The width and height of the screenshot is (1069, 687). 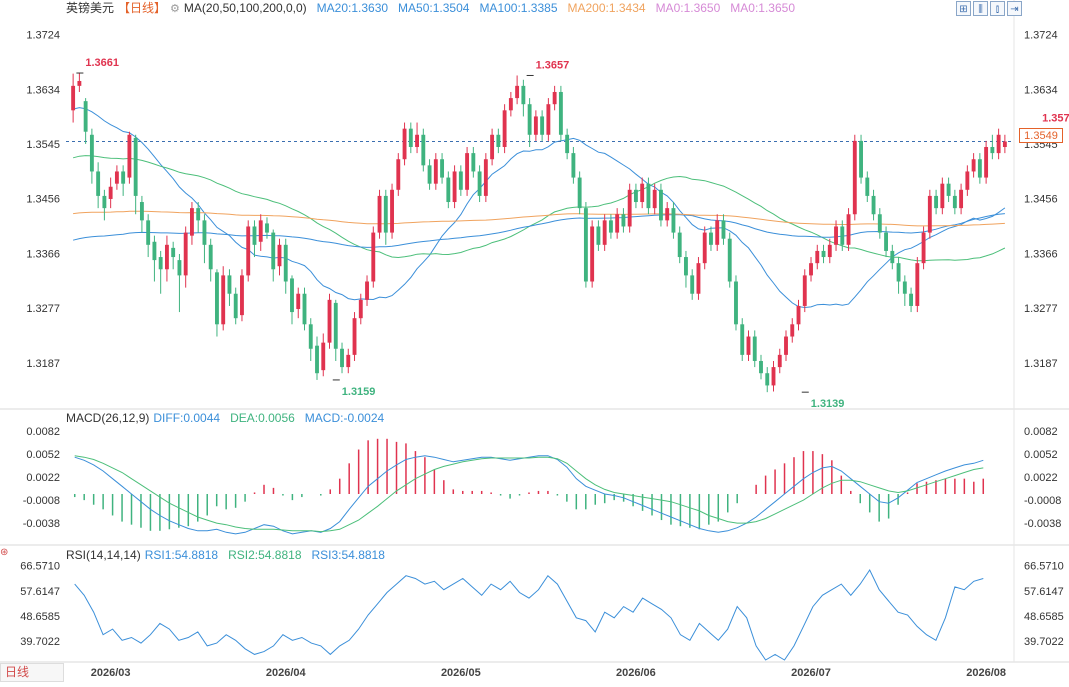 What do you see at coordinates (1041, 254) in the screenshot?
I see `price-tick-right: 1.3366` at bounding box center [1041, 254].